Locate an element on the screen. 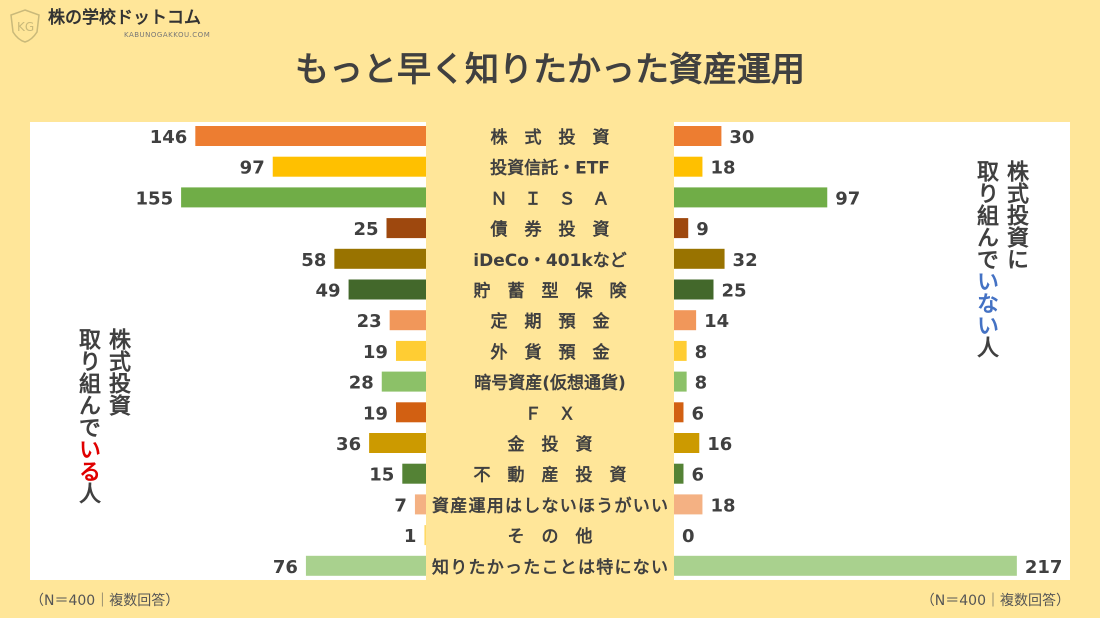 The width and height of the screenshot is (1100, 618). value-label-left: 146 is located at coordinates (169, 137).